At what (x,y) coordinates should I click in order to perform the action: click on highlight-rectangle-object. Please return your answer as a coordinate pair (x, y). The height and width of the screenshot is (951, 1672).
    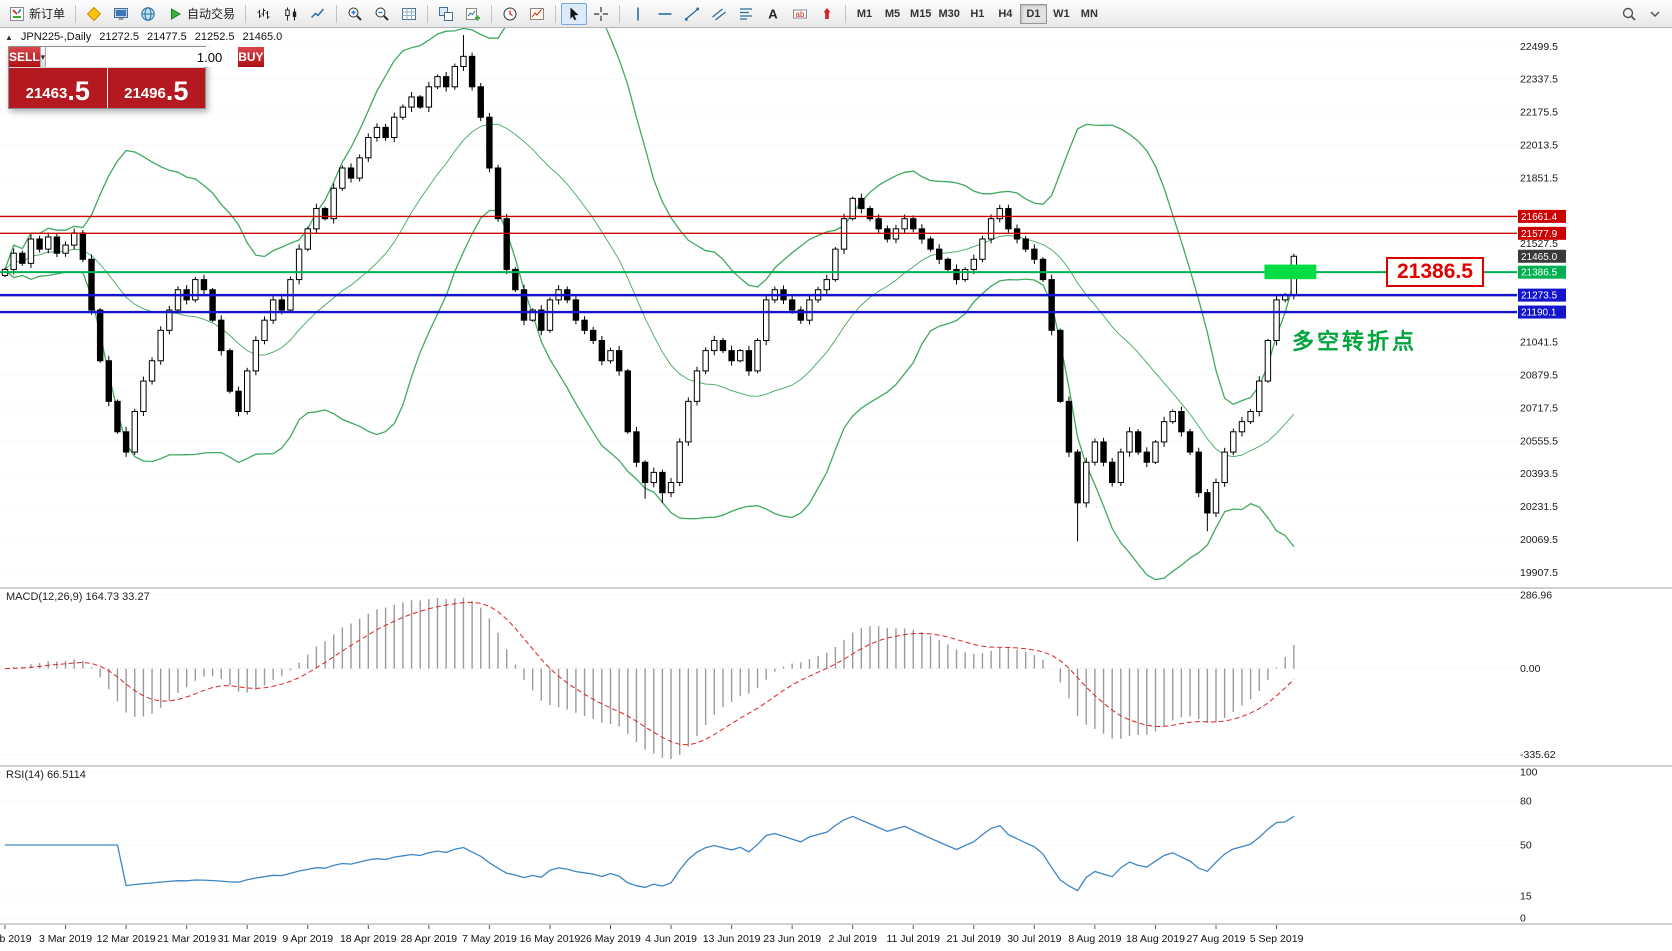
    Looking at the image, I should click on (1290, 272).